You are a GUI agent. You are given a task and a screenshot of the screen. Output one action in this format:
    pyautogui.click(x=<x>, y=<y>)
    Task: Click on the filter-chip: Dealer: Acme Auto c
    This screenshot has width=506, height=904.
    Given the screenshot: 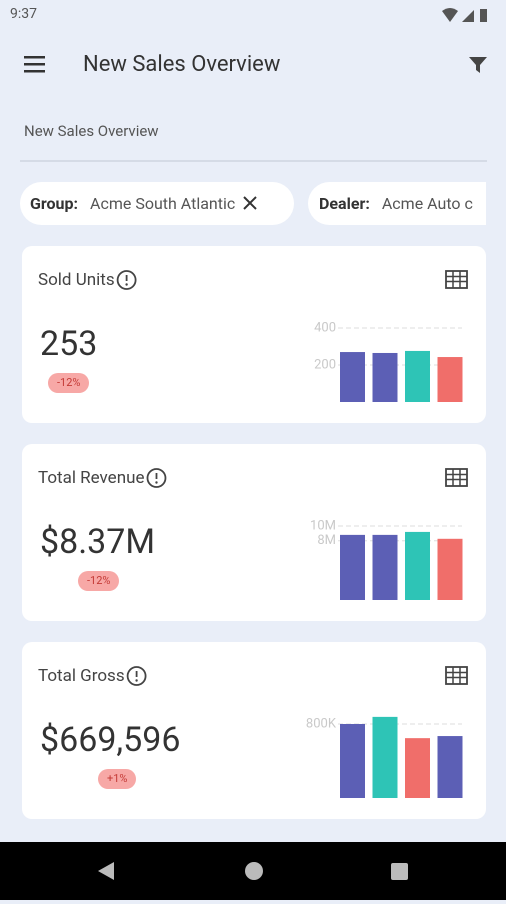 What is the action you would take?
    pyautogui.click(x=397, y=203)
    